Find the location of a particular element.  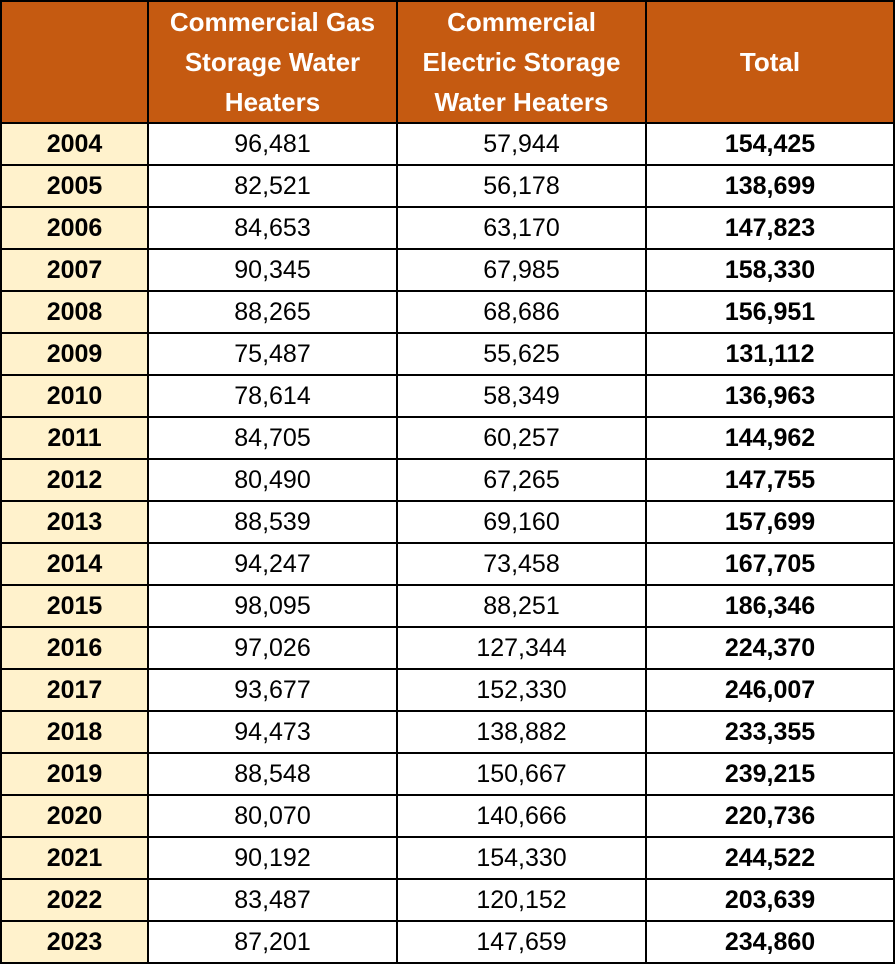

table-row: 2004 96,481 57,944 154,425 is located at coordinates (447, 144).